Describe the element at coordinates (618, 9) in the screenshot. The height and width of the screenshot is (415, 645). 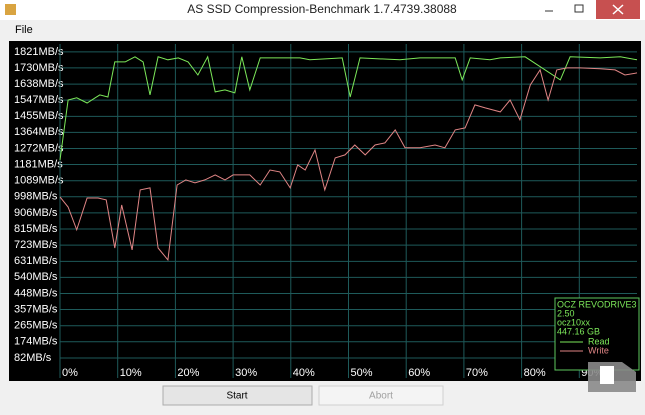
I see `close-icon` at that location.